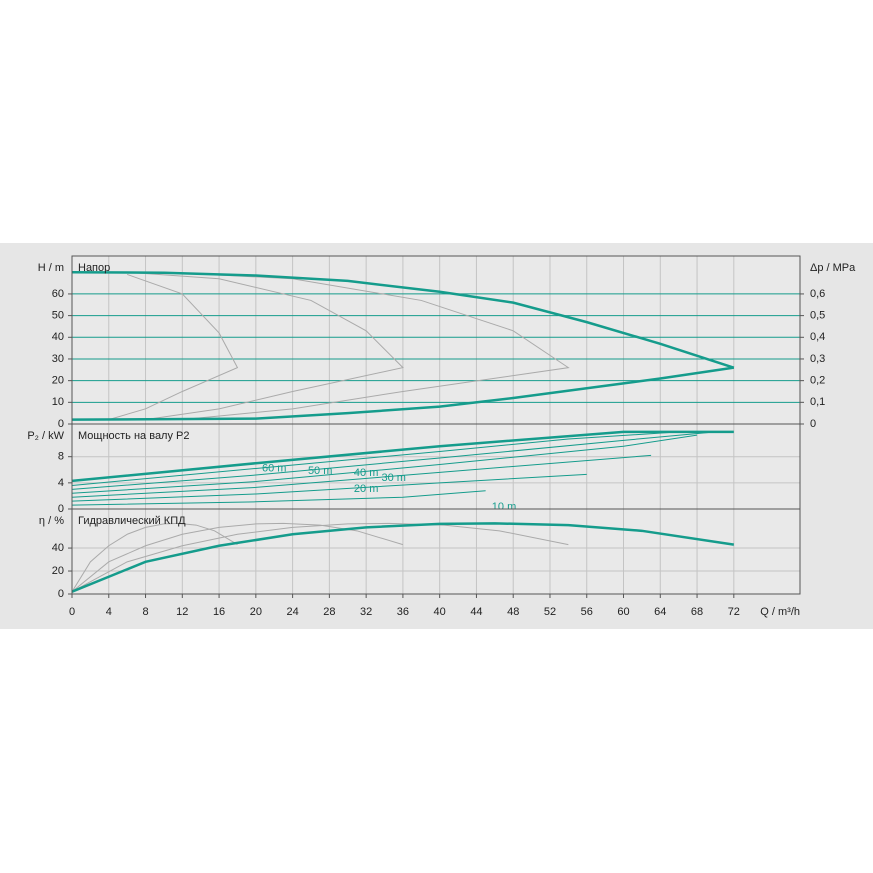 This screenshot has height=873, width=873. Describe the element at coordinates (734, 612) in the screenshot. I see `x-tick-label: 72` at that location.